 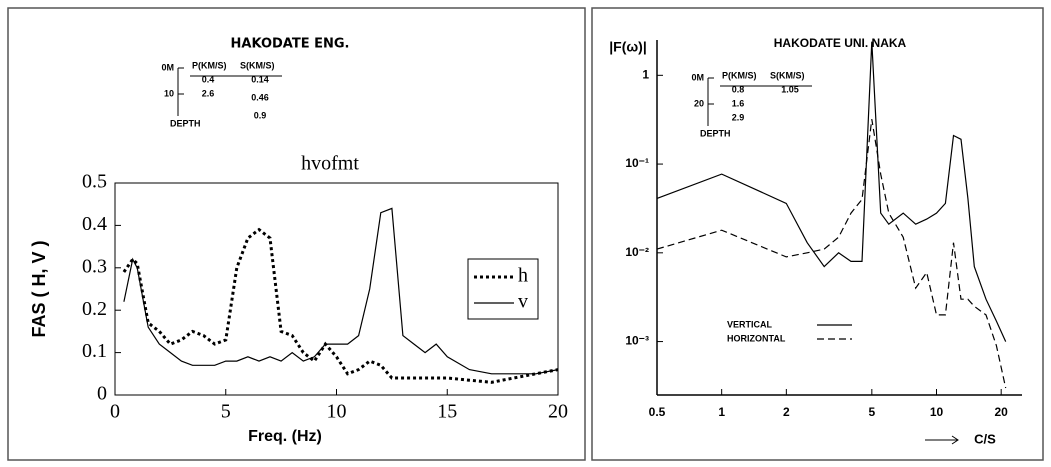 What do you see at coordinates (503, 289) in the screenshot?
I see `legend-box` at bounding box center [503, 289].